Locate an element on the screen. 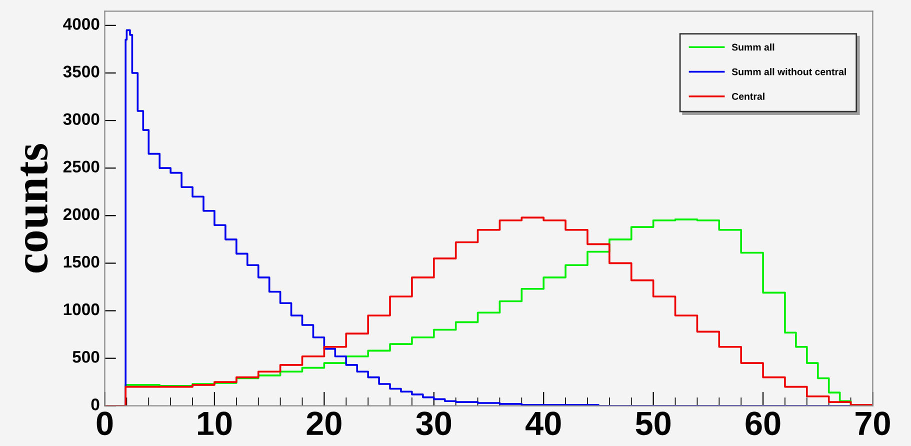  y-tick-label: 1000 is located at coordinates (82, 309).